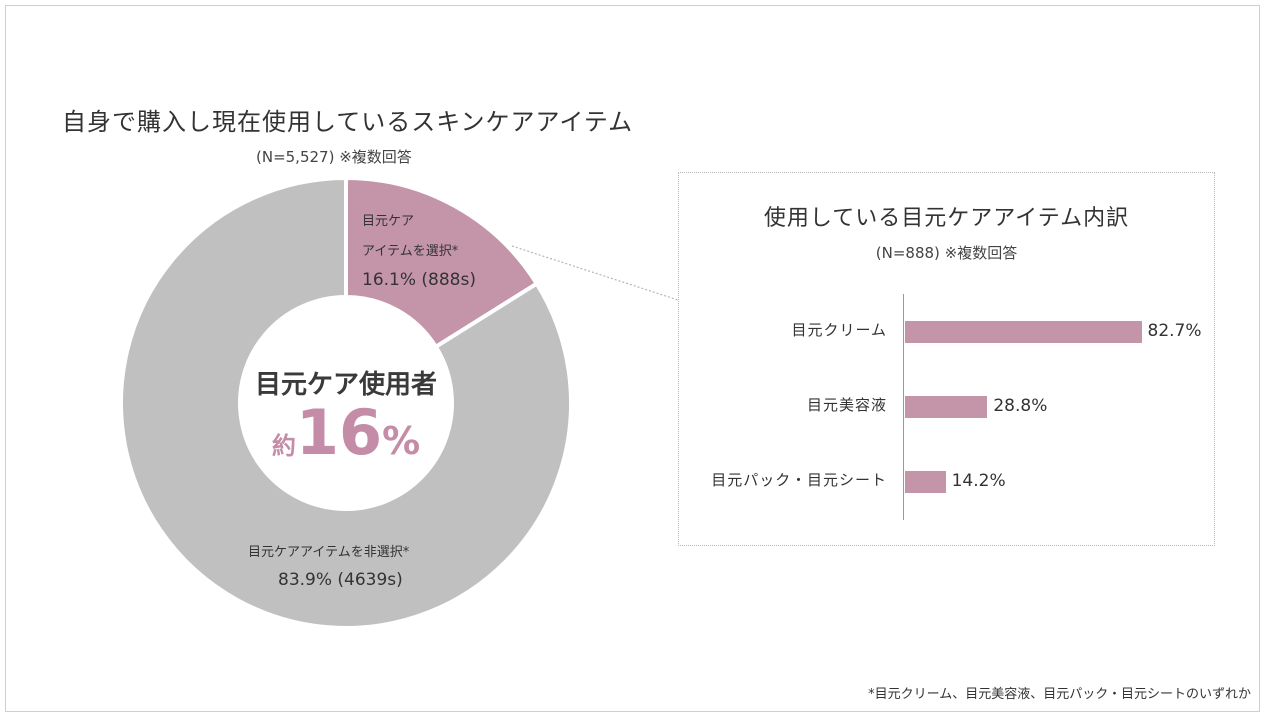 The height and width of the screenshot is (718, 1267). Describe the element at coordinates (410, 251) in the screenshot. I see `slice-label-selected-line2: アイテムを選択*` at that location.